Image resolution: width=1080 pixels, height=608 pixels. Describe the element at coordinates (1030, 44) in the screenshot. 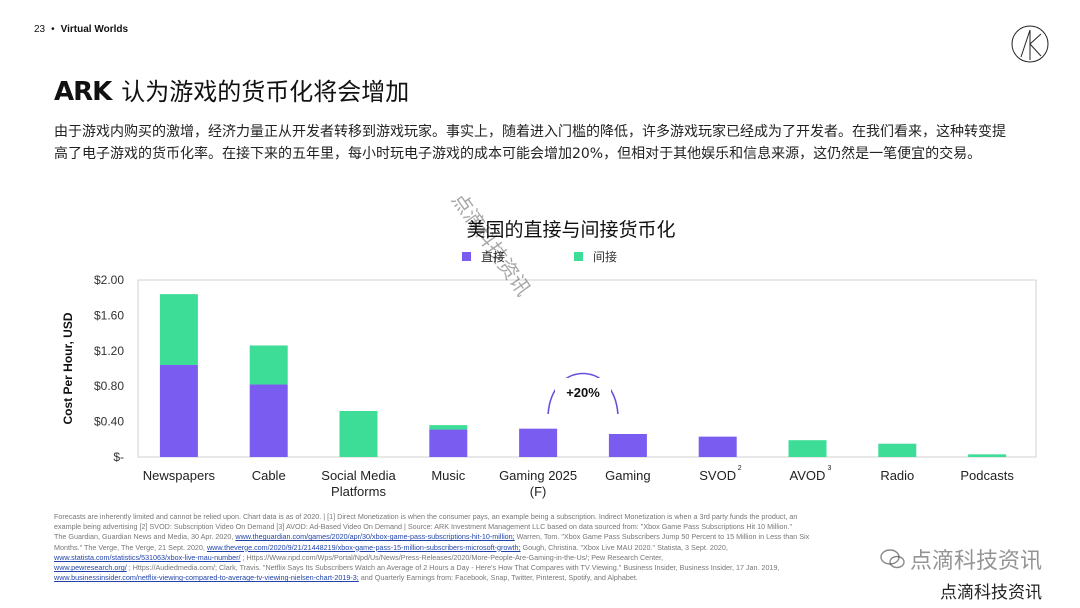

I see `ark-logo-icon` at that location.